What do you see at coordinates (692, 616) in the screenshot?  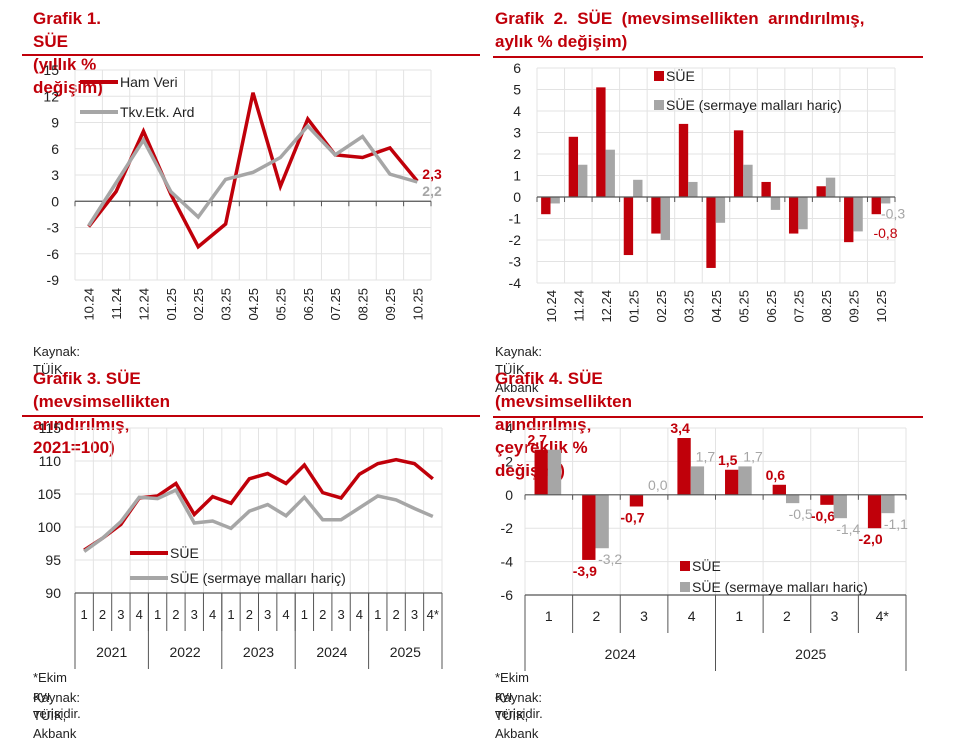 I see `x-tick-label: 4` at bounding box center [692, 616].